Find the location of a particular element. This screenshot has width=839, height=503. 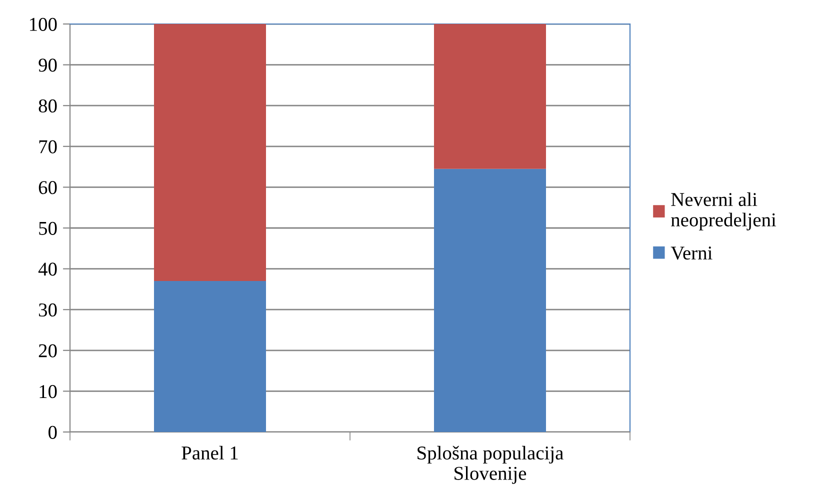

y-tick-label: 80 is located at coordinates (47, 106).